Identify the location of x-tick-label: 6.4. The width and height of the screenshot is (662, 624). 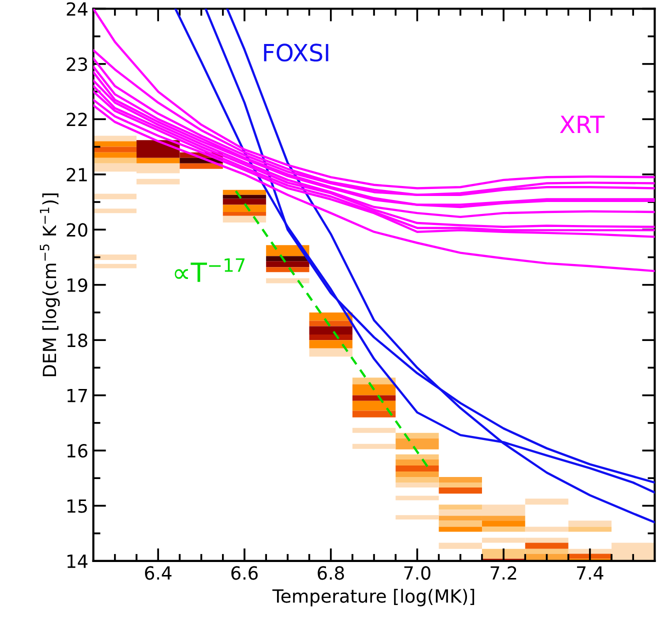
(158, 573).